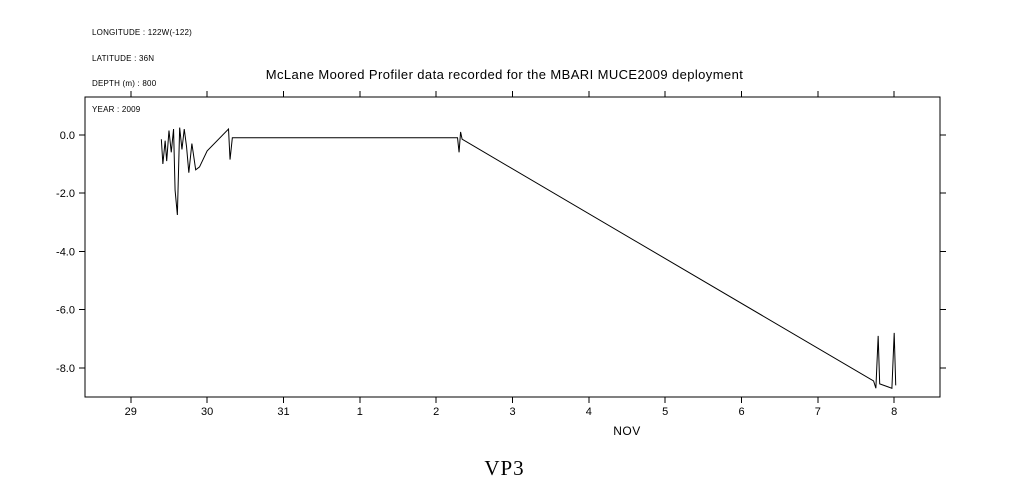 This screenshot has height=504, width=1009. Describe the element at coordinates (512, 412) in the screenshot. I see `x-tick-label: 3` at that location.